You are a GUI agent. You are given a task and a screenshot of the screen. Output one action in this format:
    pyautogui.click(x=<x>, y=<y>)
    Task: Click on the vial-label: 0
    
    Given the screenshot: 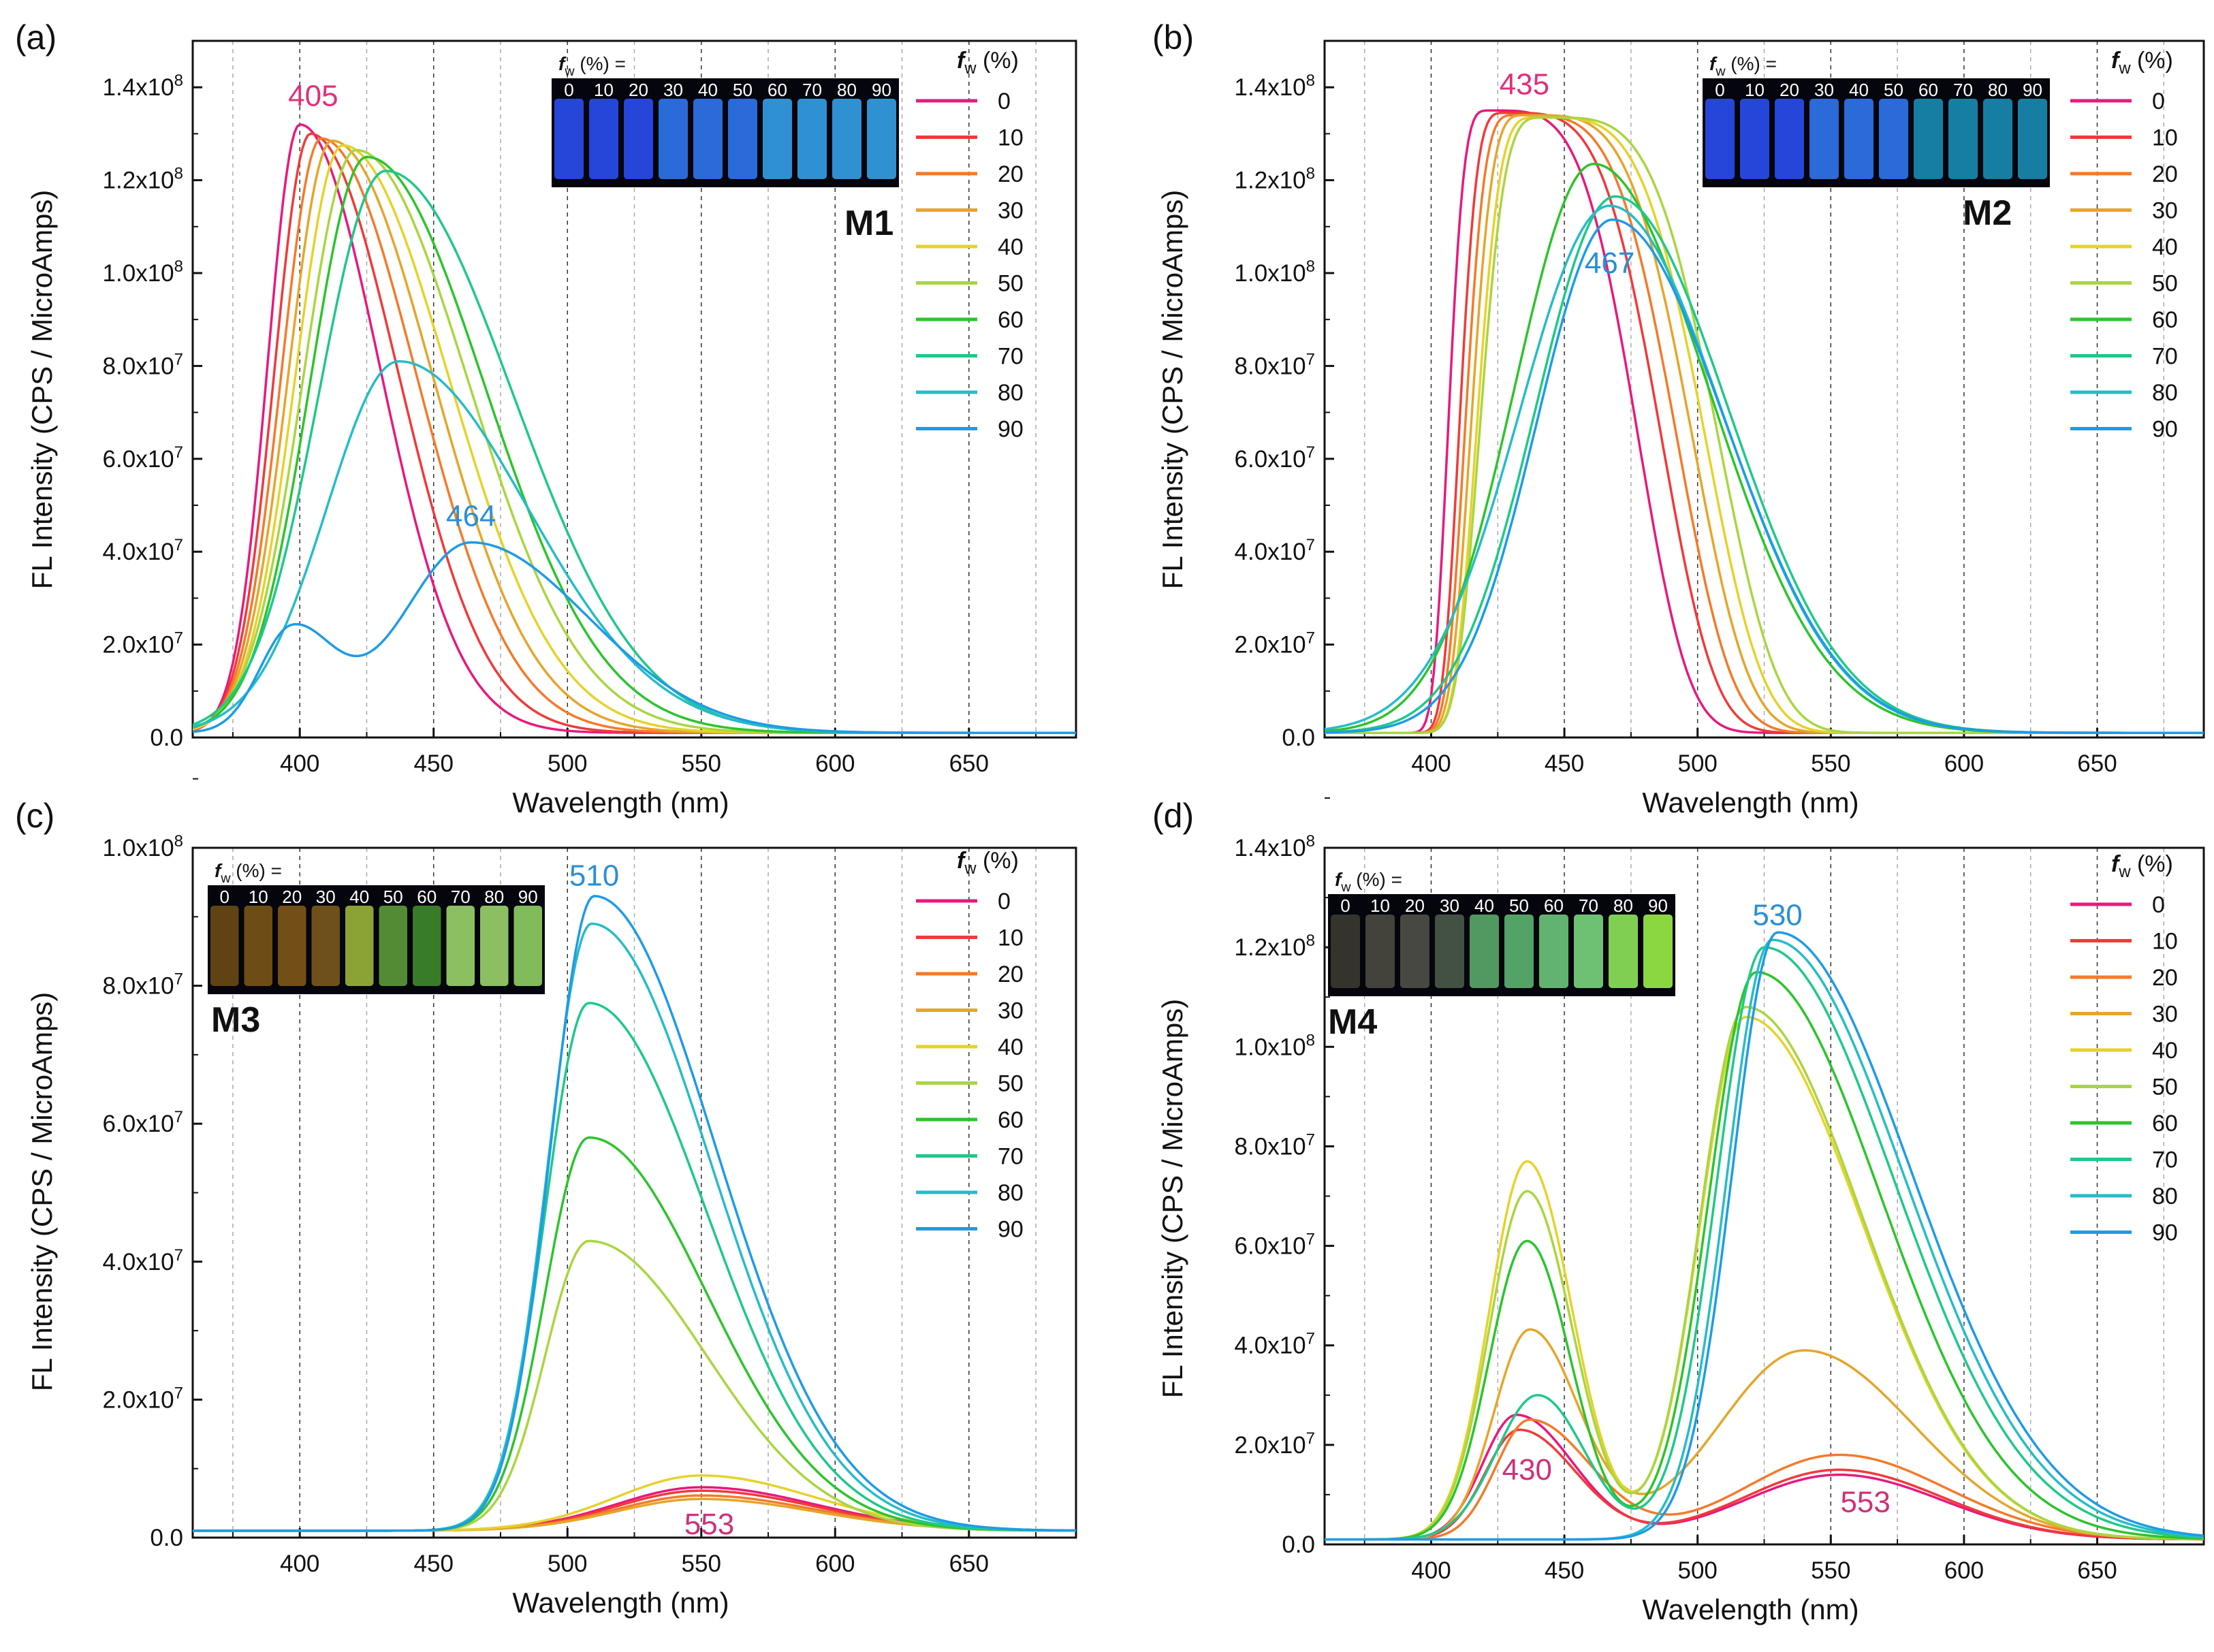 What is the action you would take?
    pyautogui.click(x=569, y=90)
    